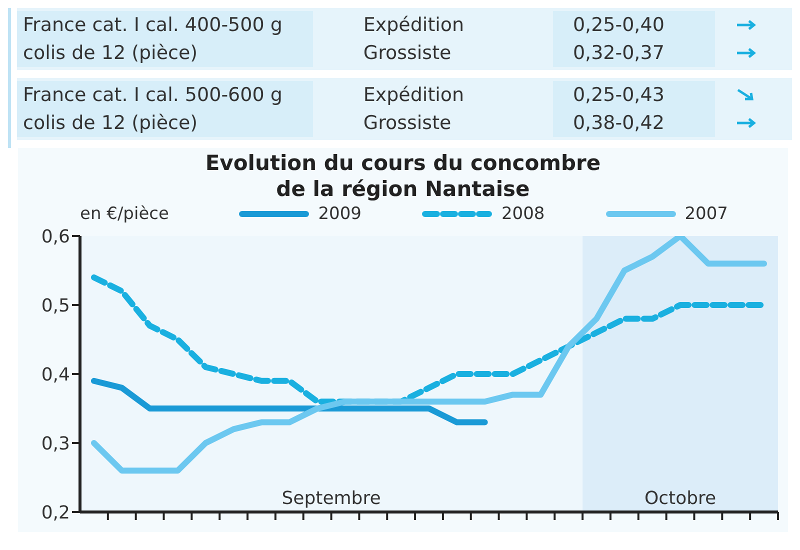 This screenshot has width=800, height=550. What do you see at coordinates (619, 123) in the screenshot?
I see `text: 0,38-0,42` at bounding box center [619, 123].